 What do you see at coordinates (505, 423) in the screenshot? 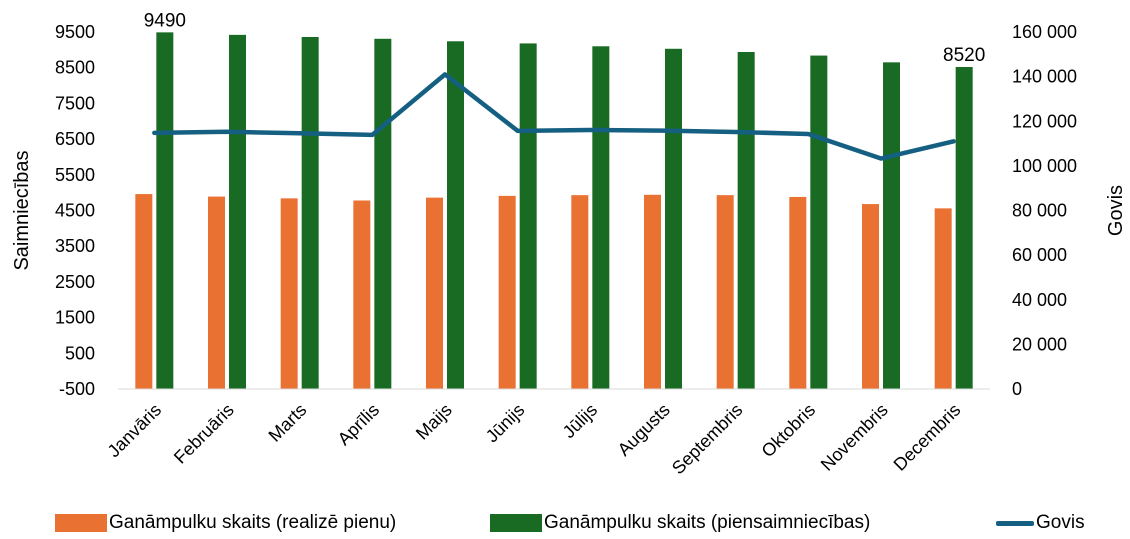
I see `category-label: Jūnijs` at bounding box center [505, 423].